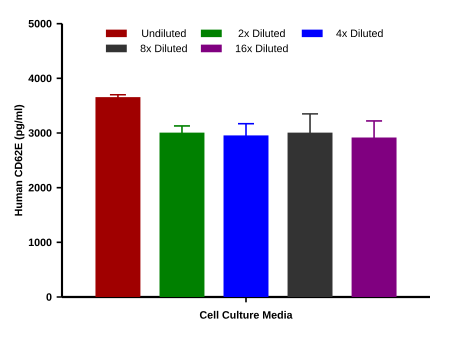 Image resolution: width=450 pixels, height=337 pixels. What do you see at coordinates (40, 188) in the screenshot?
I see `y-tick-label: 2000` at bounding box center [40, 188].